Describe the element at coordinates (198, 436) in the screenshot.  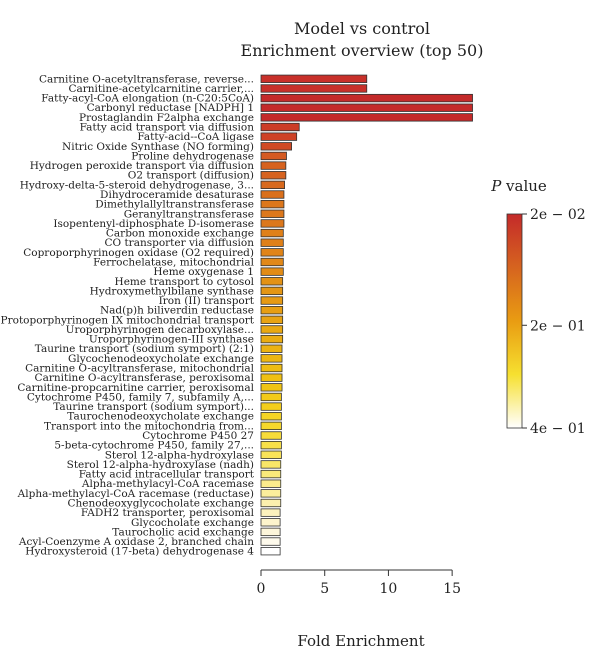
I see `category-label: Cytochrome P450 27` at that location.